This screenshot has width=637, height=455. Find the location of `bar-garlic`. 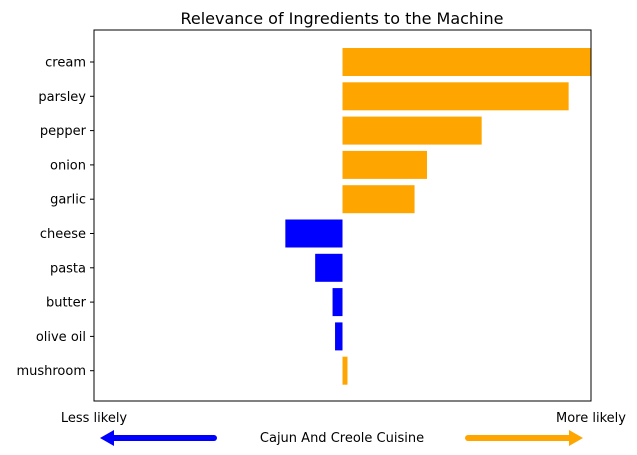

bar-garlic is located at coordinates (378, 199).